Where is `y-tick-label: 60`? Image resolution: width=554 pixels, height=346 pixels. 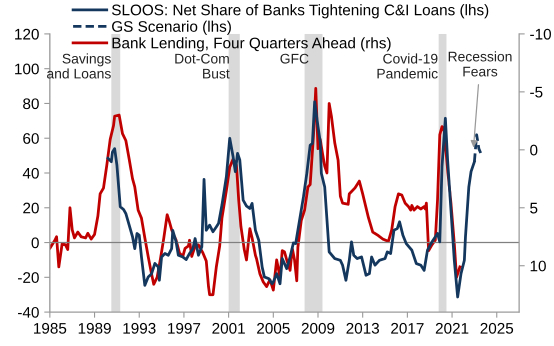
y-tick-label: 60 is located at coordinates (31, 138).